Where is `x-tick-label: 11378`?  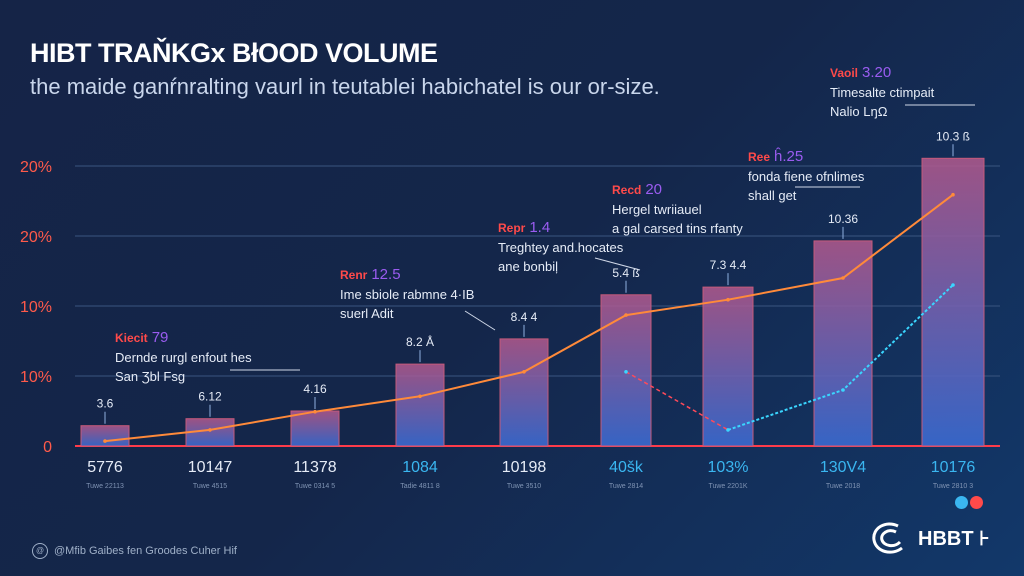
x-tick-label: 11378 is located at coordinates (314, 467).